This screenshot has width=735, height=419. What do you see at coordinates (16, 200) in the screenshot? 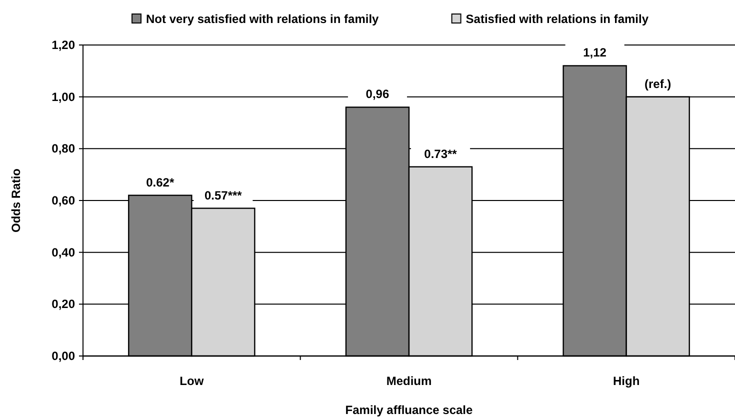
I see `y-axis-title: Odds Ratio` at bounding box center [16, 200].